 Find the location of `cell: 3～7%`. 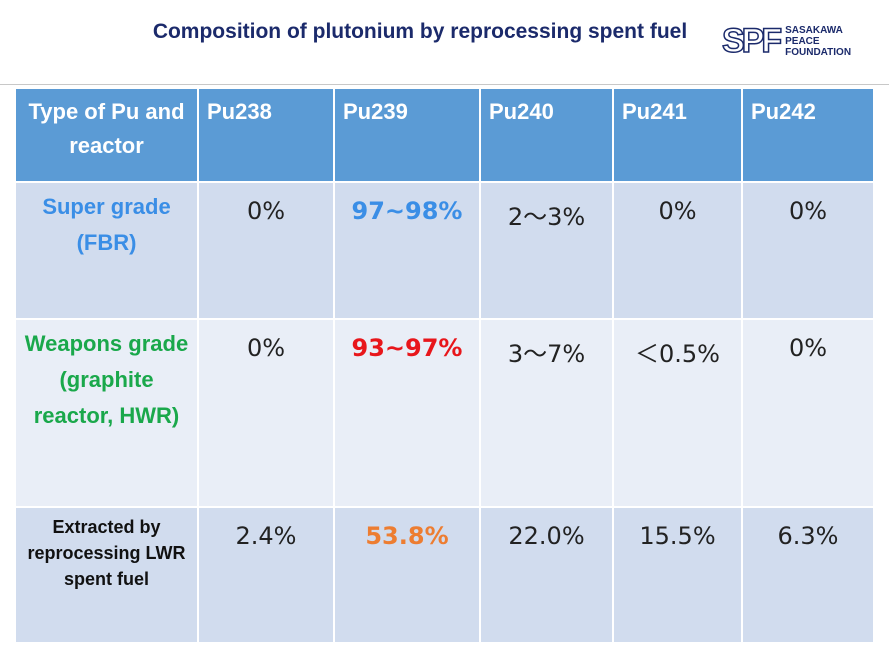

cell: 3～7% is located at coordinates (546, 413).